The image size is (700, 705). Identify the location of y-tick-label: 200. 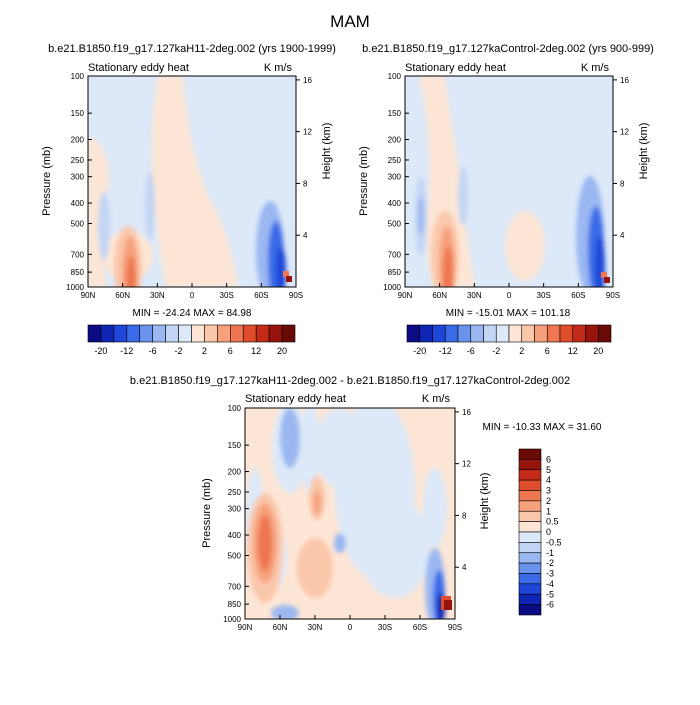
(235, 472).